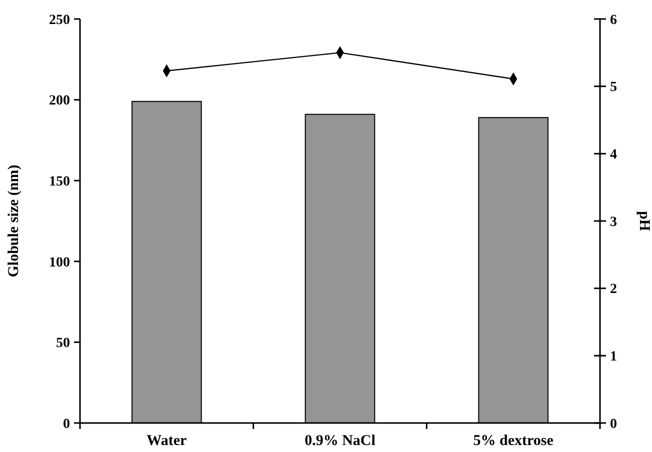  What do you see at coordinates (14, 221) in the screenshot?
I see `y-axis-title: Globule size (nm)` at bounding box center [14, 221].